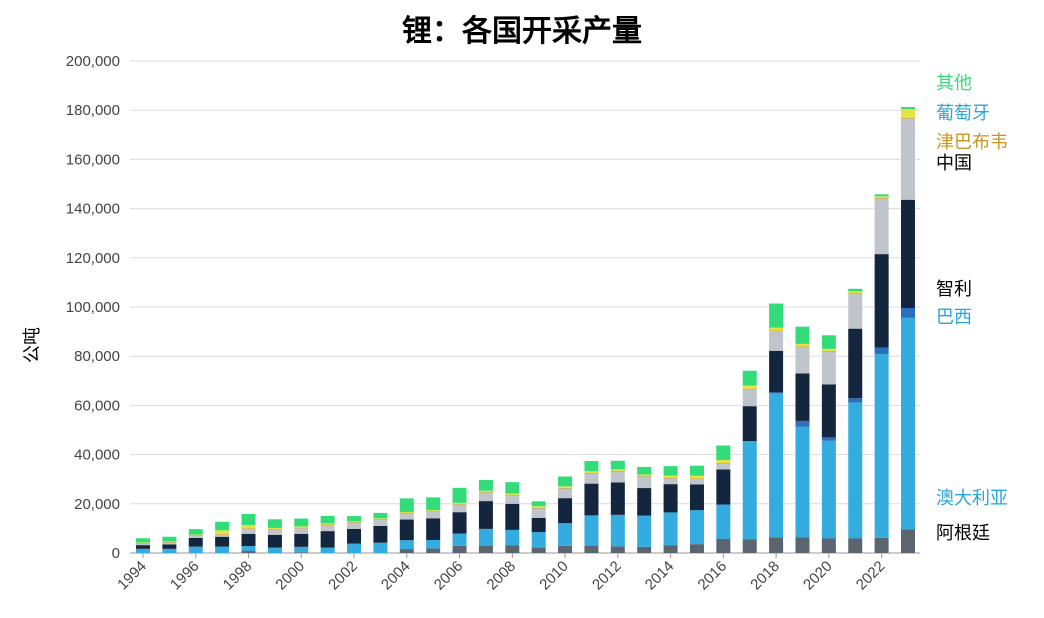  Describe the element at coordinates (32, 345) in the screenshot. I see `y-axis-label: 公吨` at that location.